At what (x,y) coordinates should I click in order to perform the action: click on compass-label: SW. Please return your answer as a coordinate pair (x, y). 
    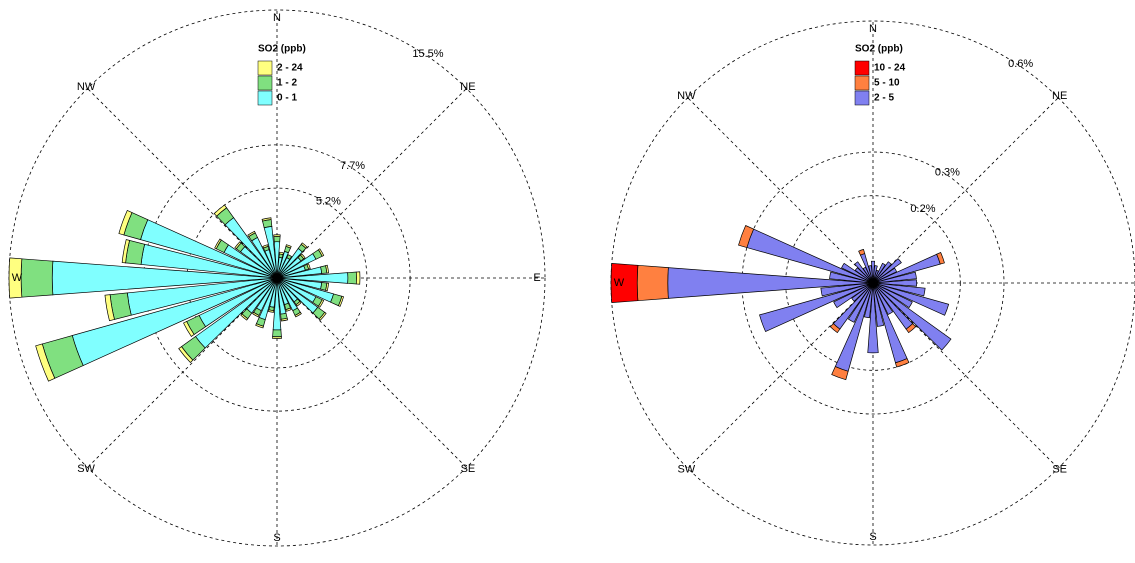
    Looking at the image, I should click on (686, 470).